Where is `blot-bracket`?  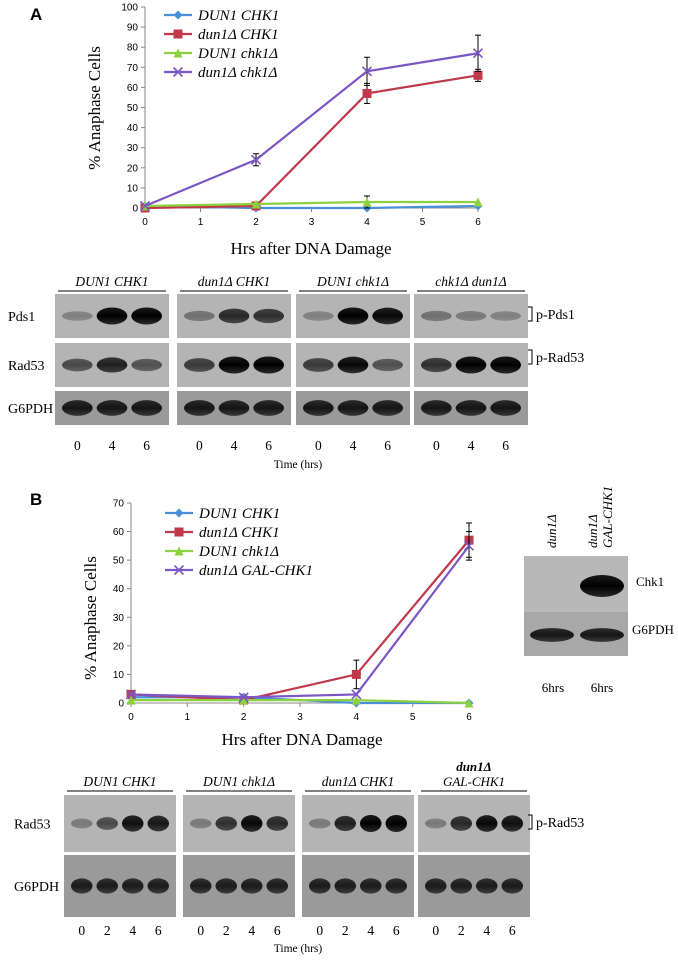
blot-bracket is located at coordinates (530, 822).